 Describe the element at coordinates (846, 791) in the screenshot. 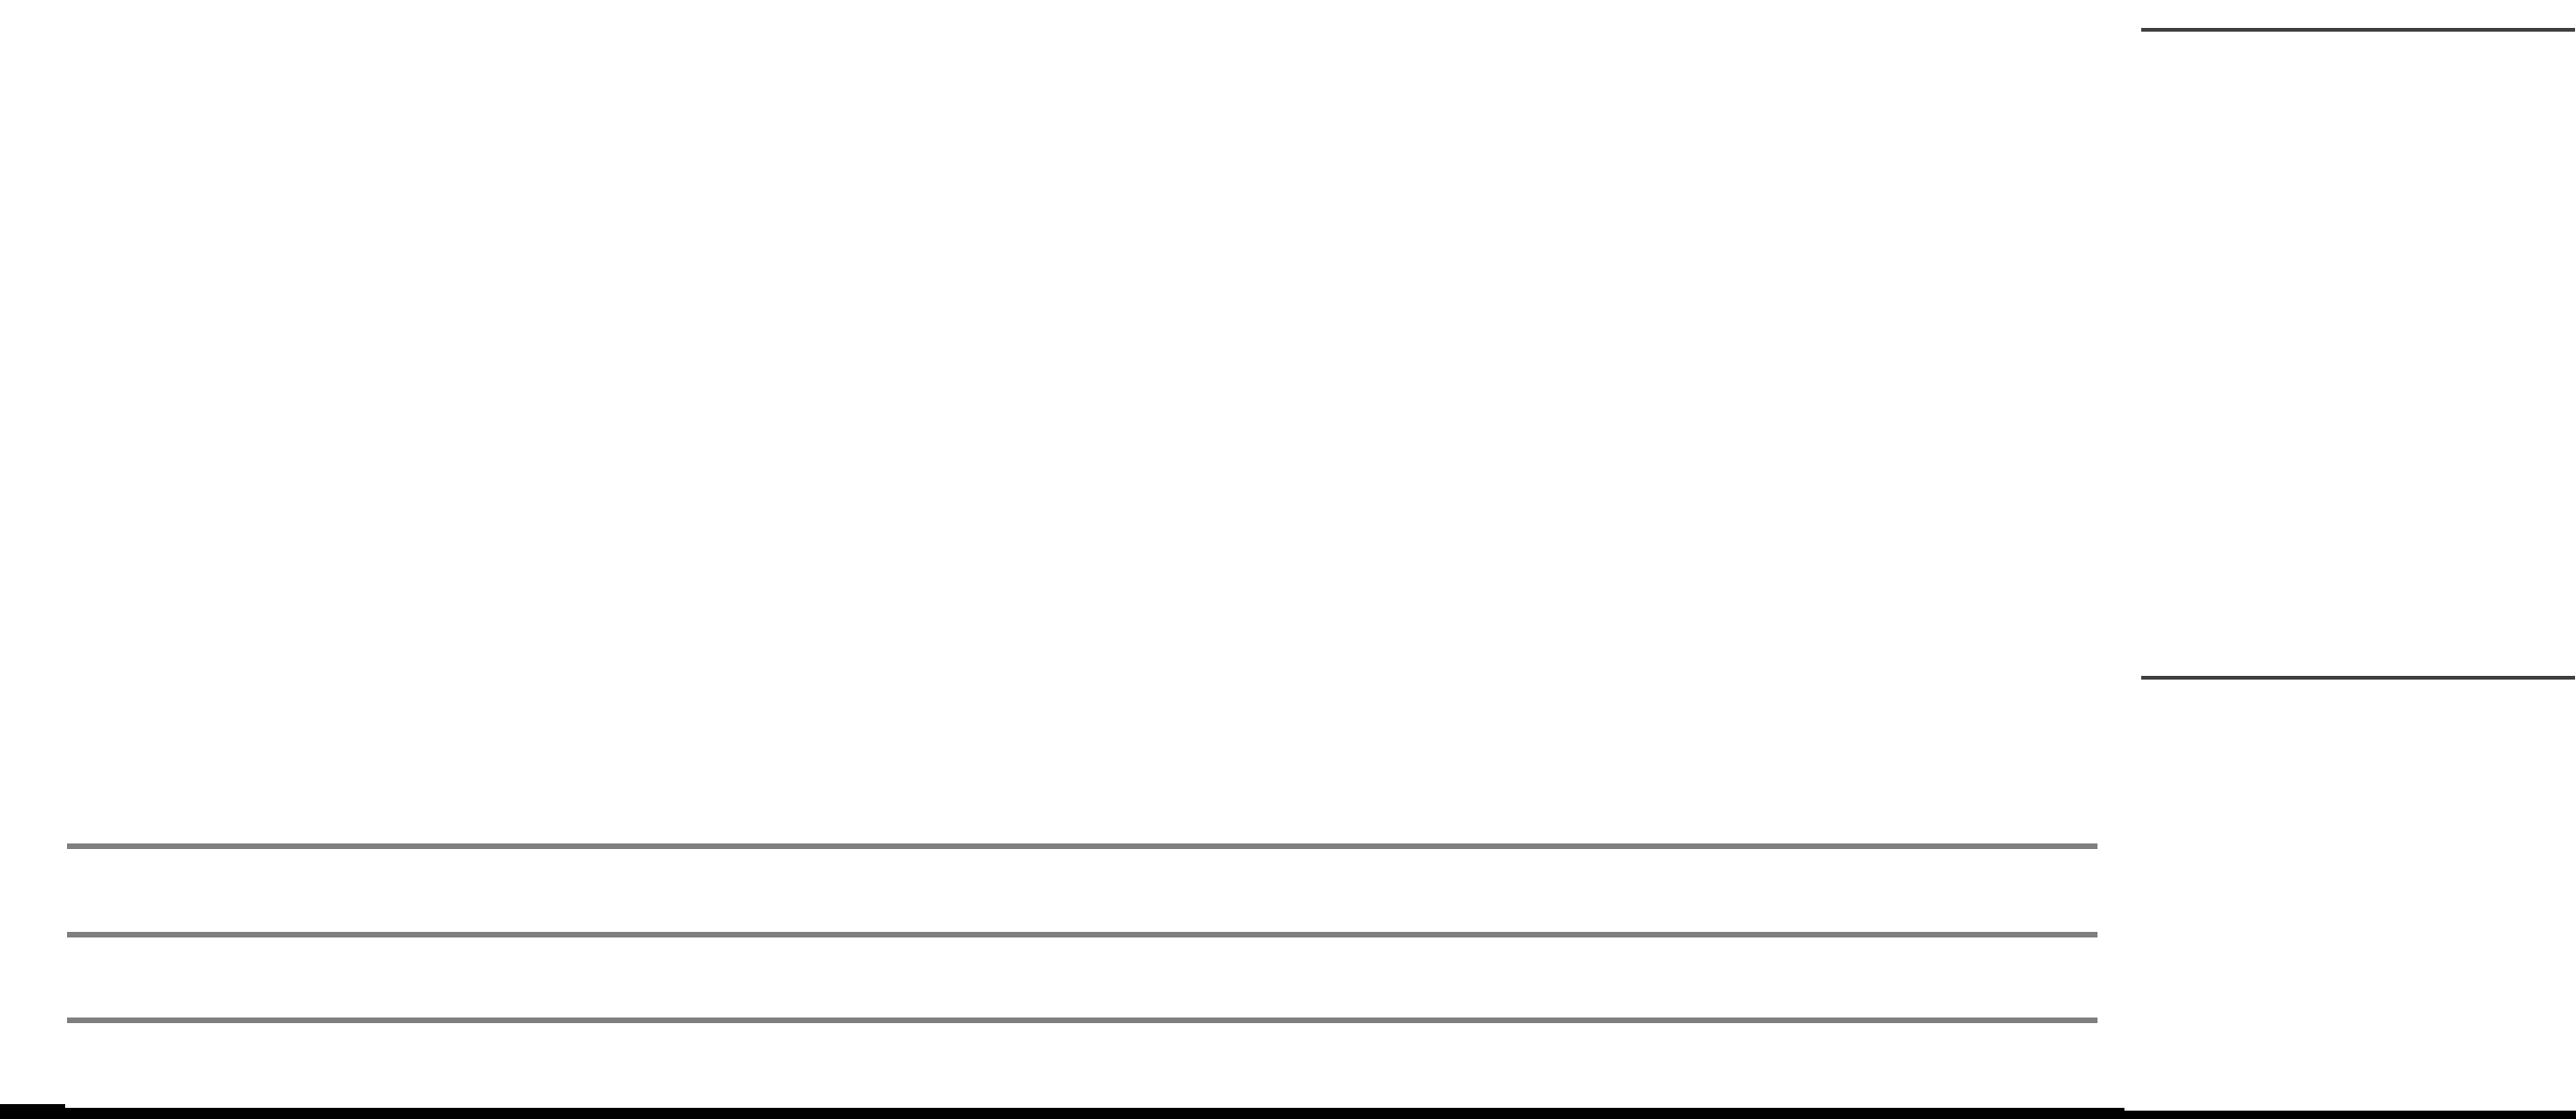

I see `column-header-ytd` at that location.